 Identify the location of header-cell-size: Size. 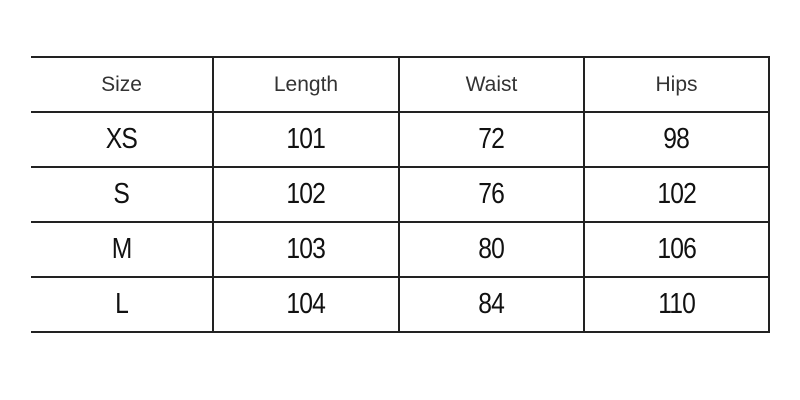
(122, 84).